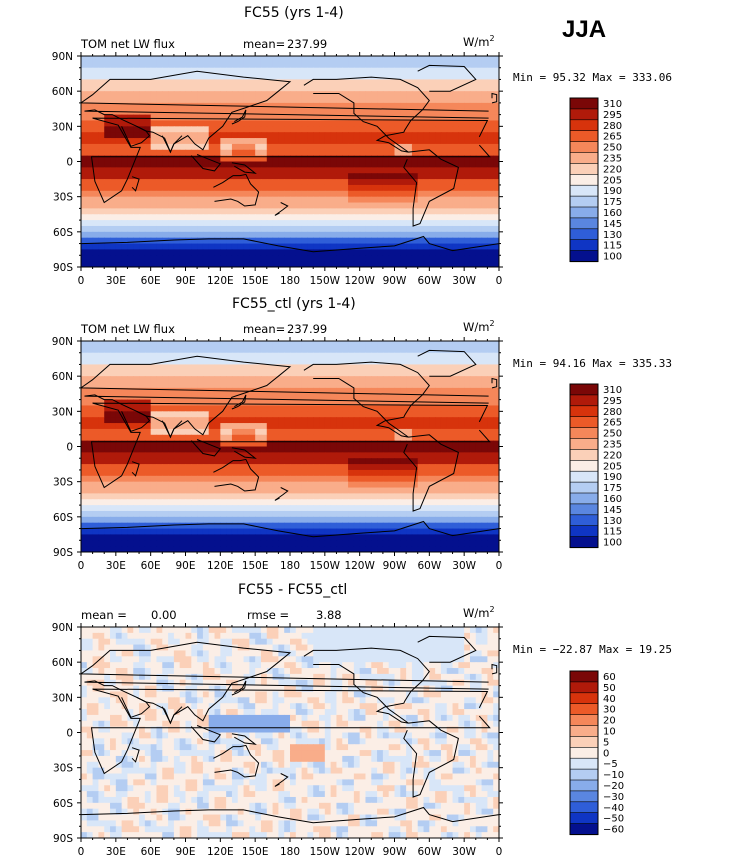  I want to click on coastline, so click(447, 78).